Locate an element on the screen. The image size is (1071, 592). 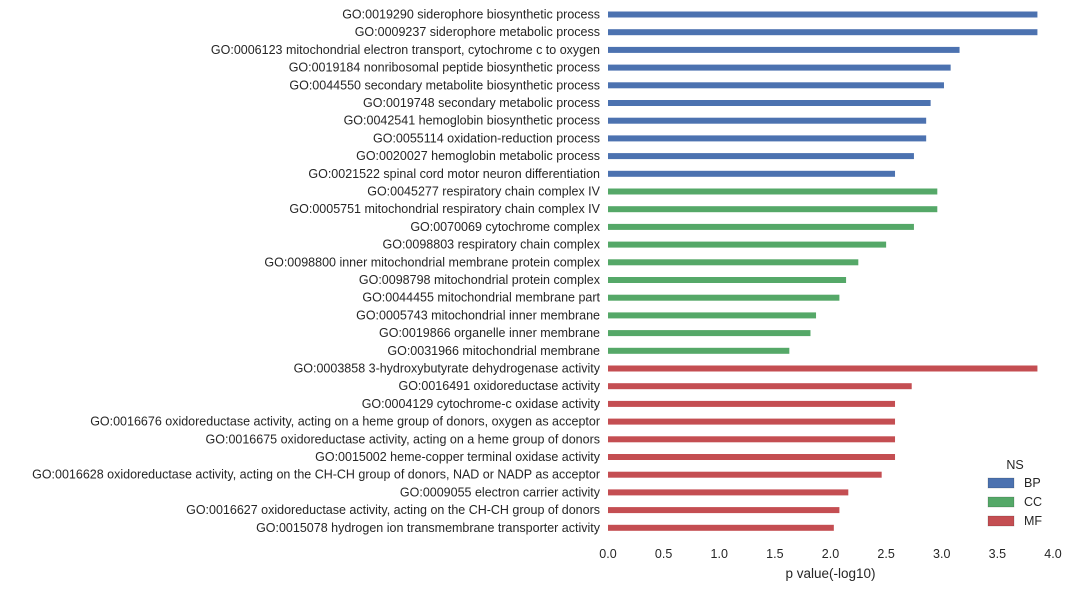
category-label: GO:0009237 siderophore metabolic process is located at coordinates (477, 32).